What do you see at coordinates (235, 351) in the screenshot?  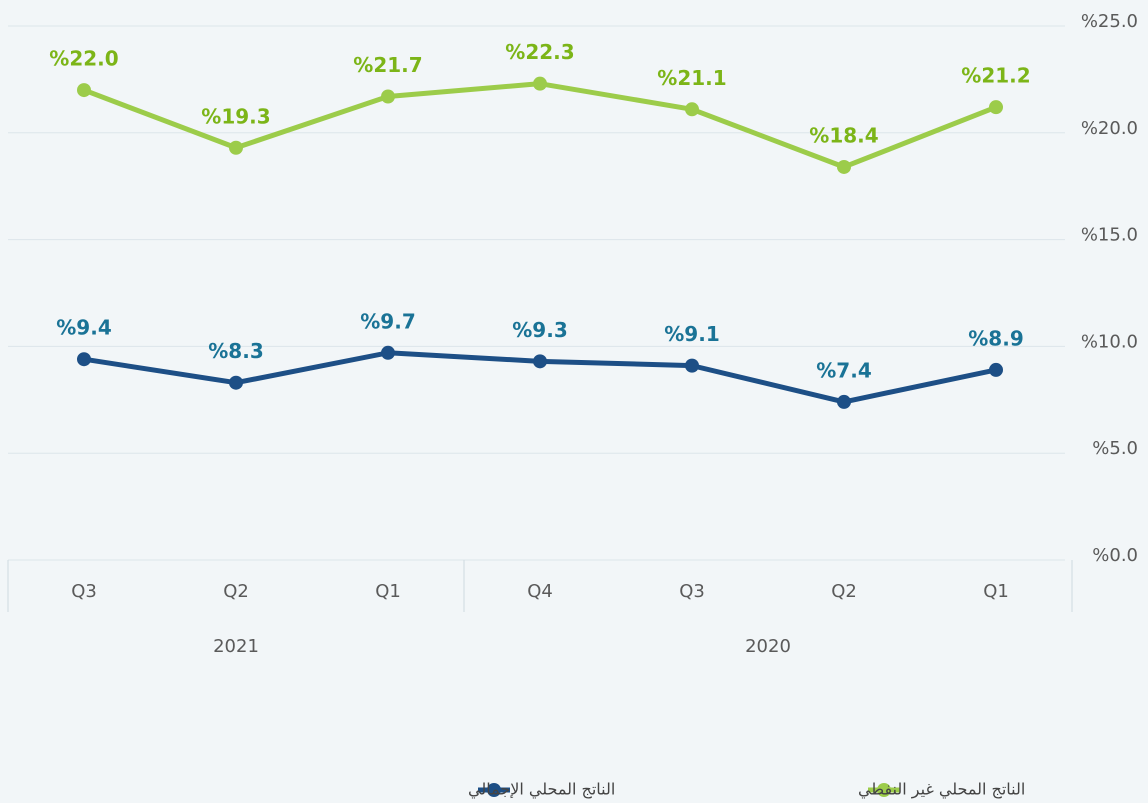 I see `data-label: %8.3` at bounding box center [235, 351].